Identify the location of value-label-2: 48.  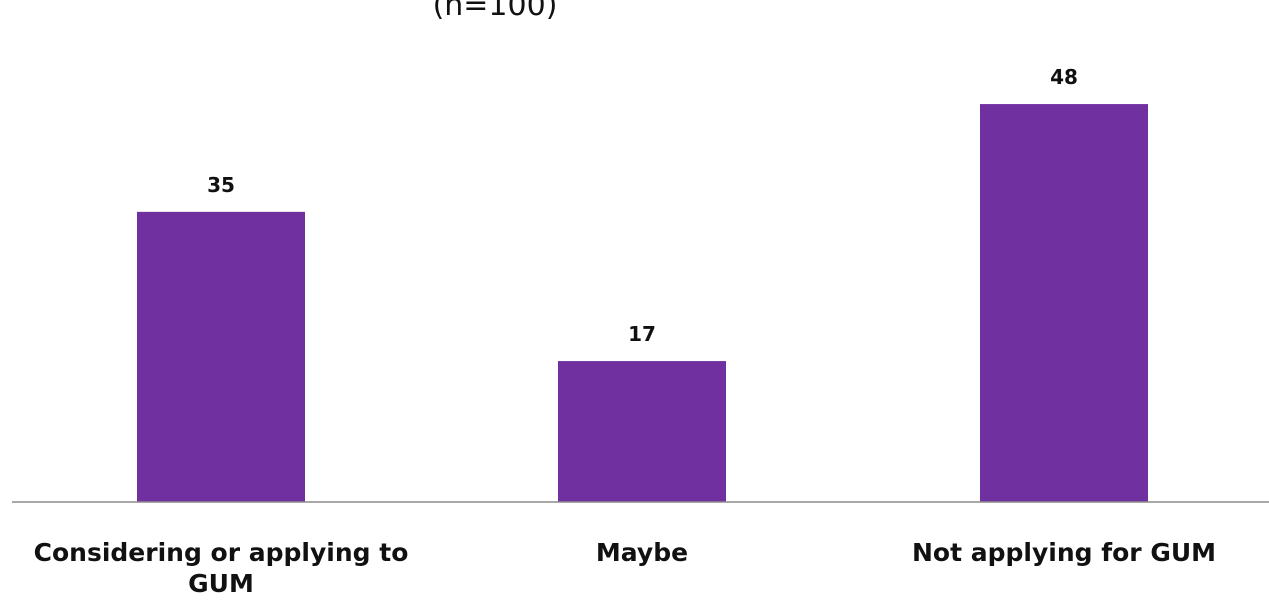
(1064, 77).